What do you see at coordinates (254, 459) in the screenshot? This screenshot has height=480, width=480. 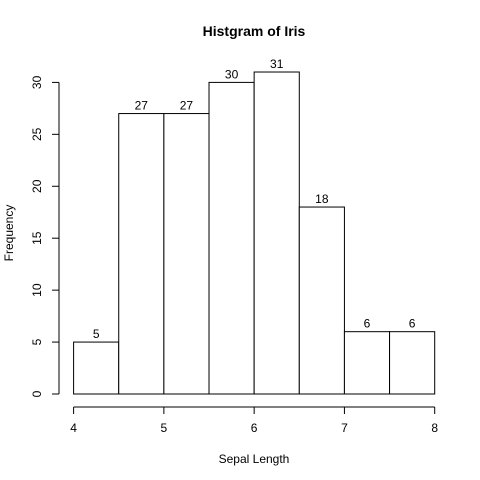 I see `x-axis-label: Sepal Length` at bounding box center [254, 459].